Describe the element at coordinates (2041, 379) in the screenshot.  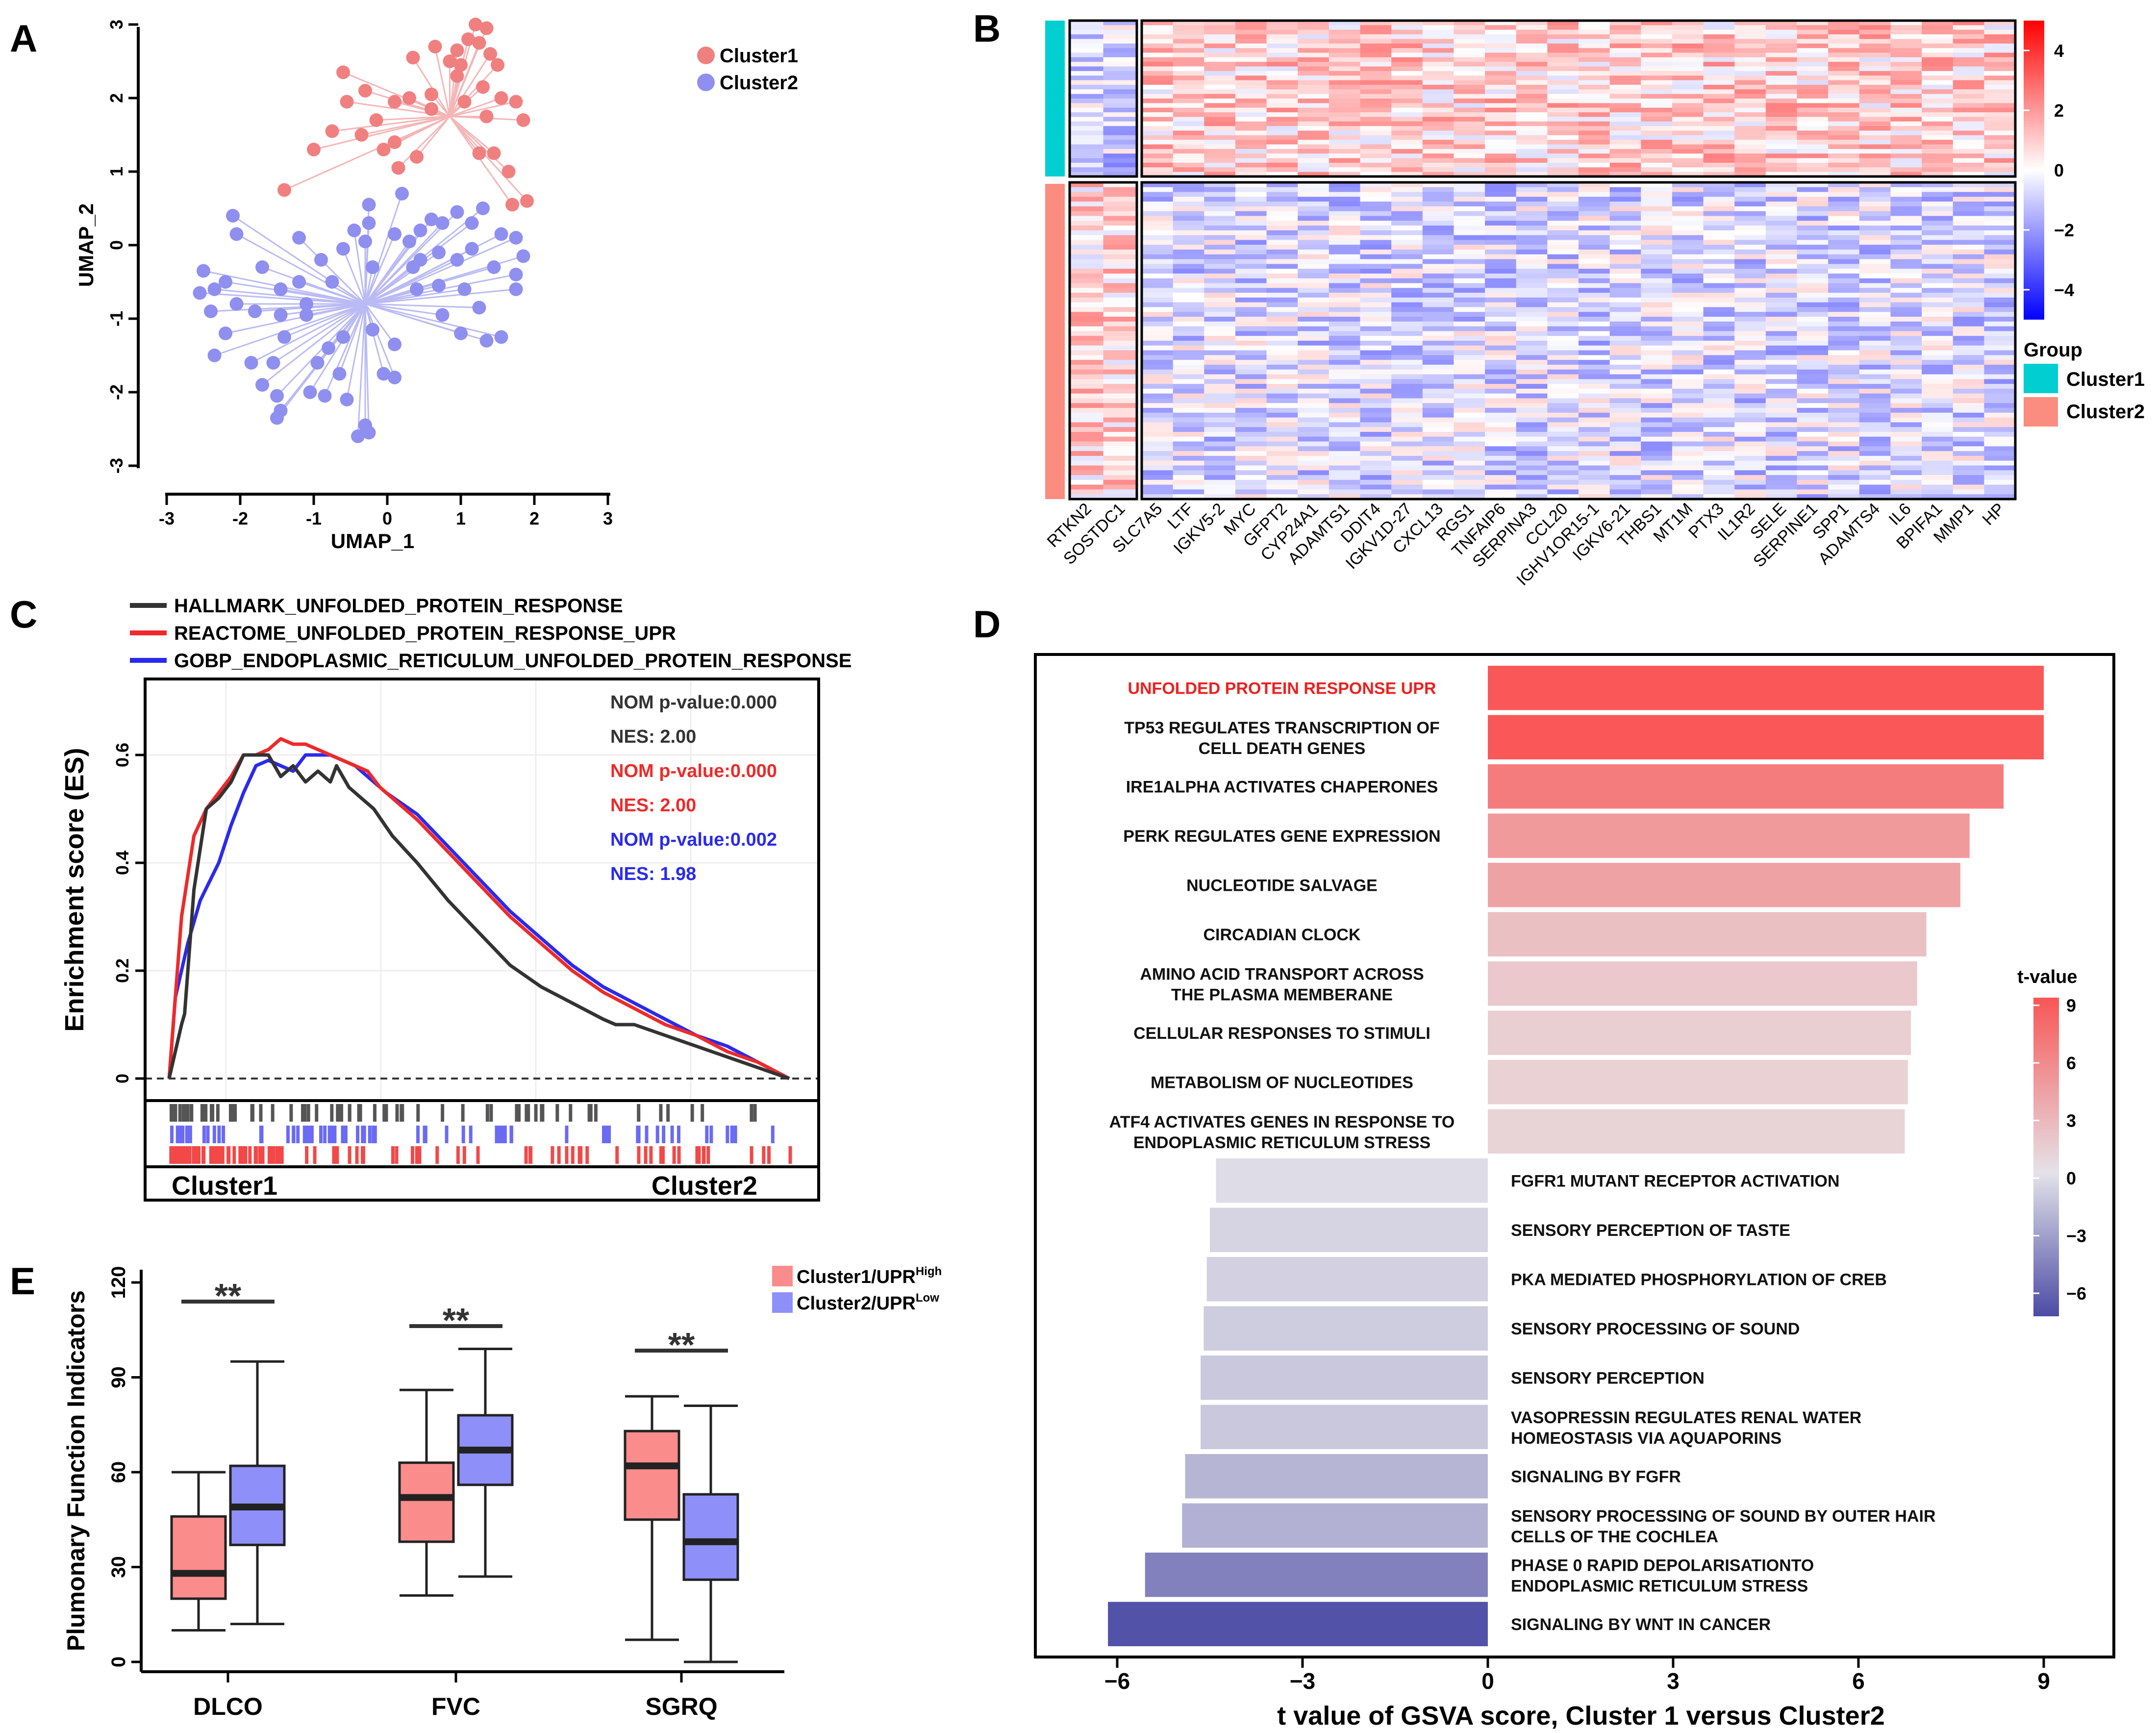
I see `group-legend-swatch-cluster1` at that location.